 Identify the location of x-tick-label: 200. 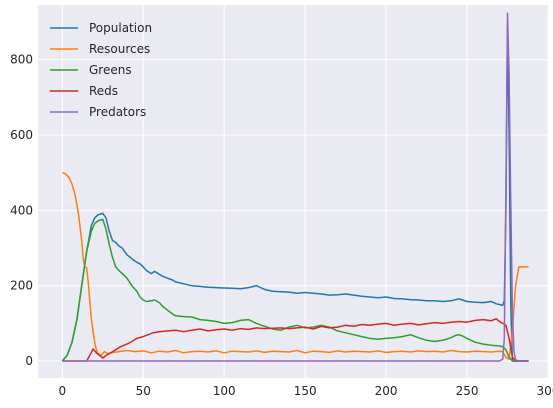
(386, 391).